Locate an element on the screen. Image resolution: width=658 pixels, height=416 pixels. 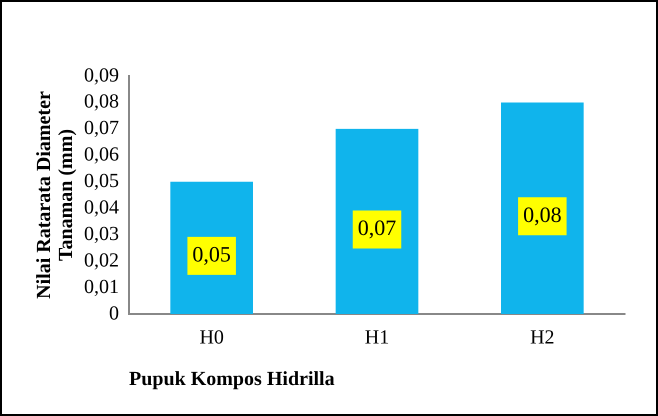
data-label: 0,07 is located at coordinates (377, 227).